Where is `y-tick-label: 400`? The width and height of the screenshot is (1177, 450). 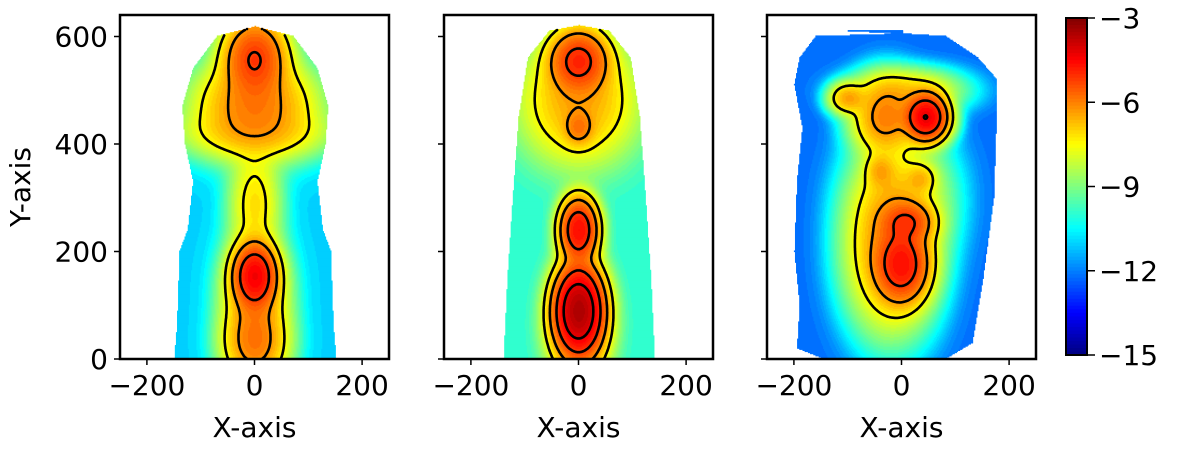 y-tick-label: 400 is located at coordinates (81, 144).